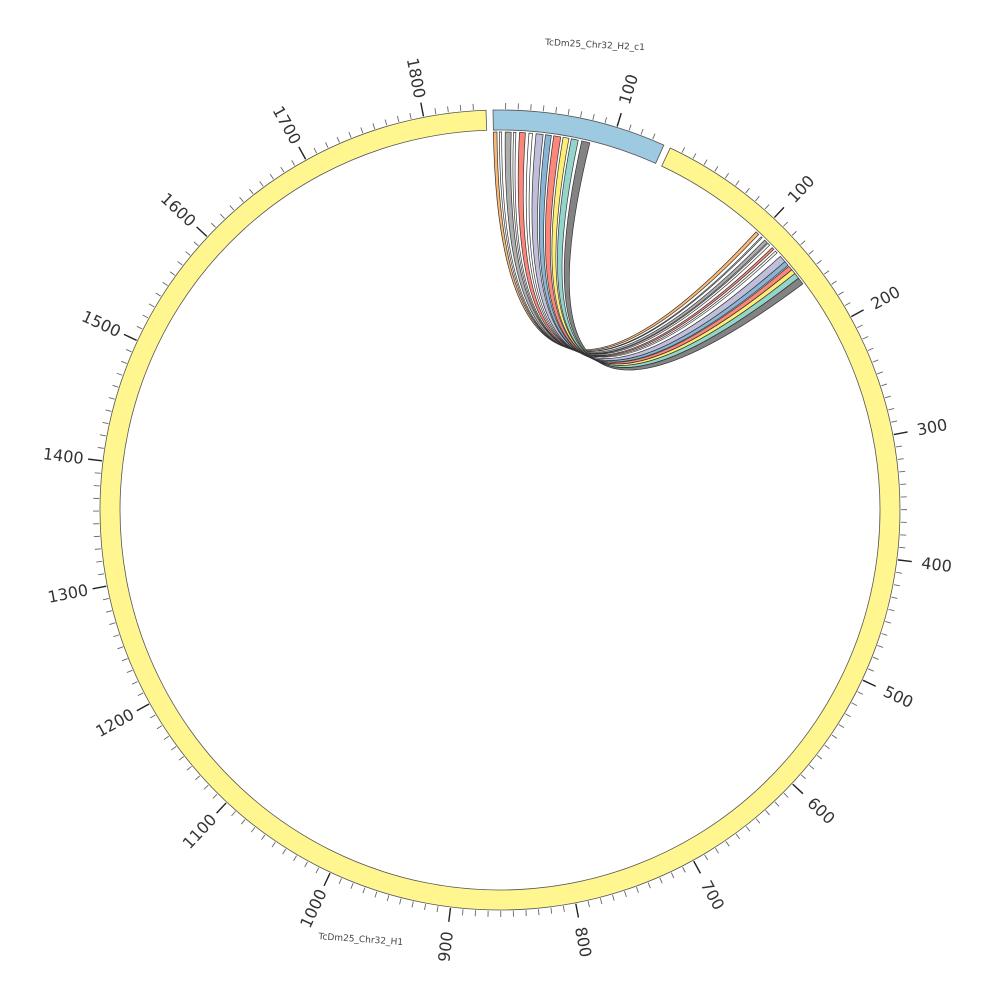  I want to click on tick-label: 400, so click(936, 564).